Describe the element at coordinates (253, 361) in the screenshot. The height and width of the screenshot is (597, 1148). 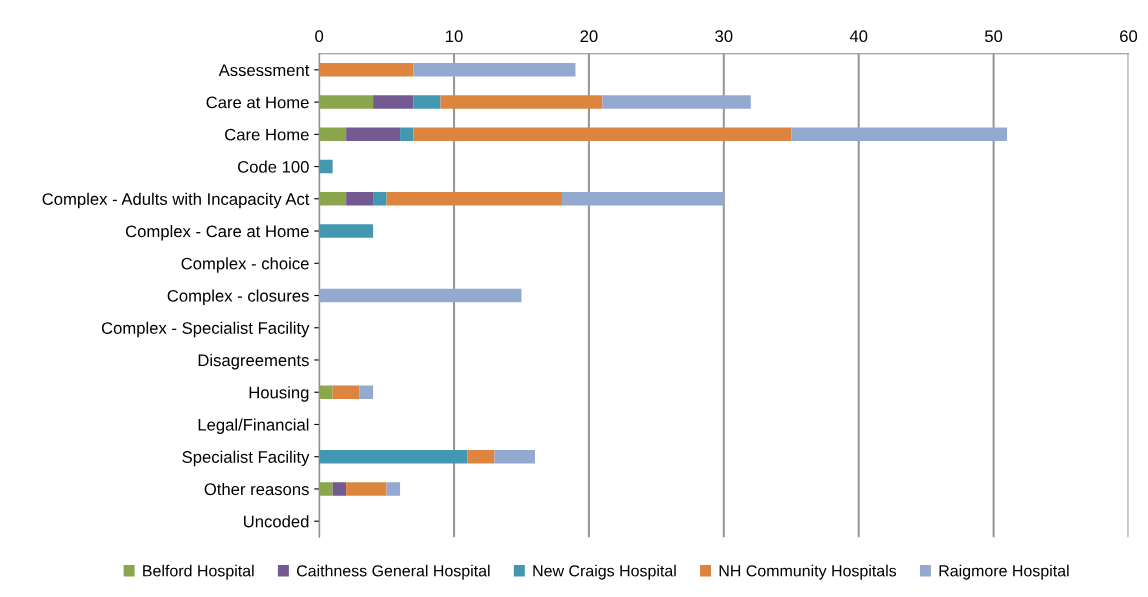
I see `y-tick-label: Disagreements` at that location.